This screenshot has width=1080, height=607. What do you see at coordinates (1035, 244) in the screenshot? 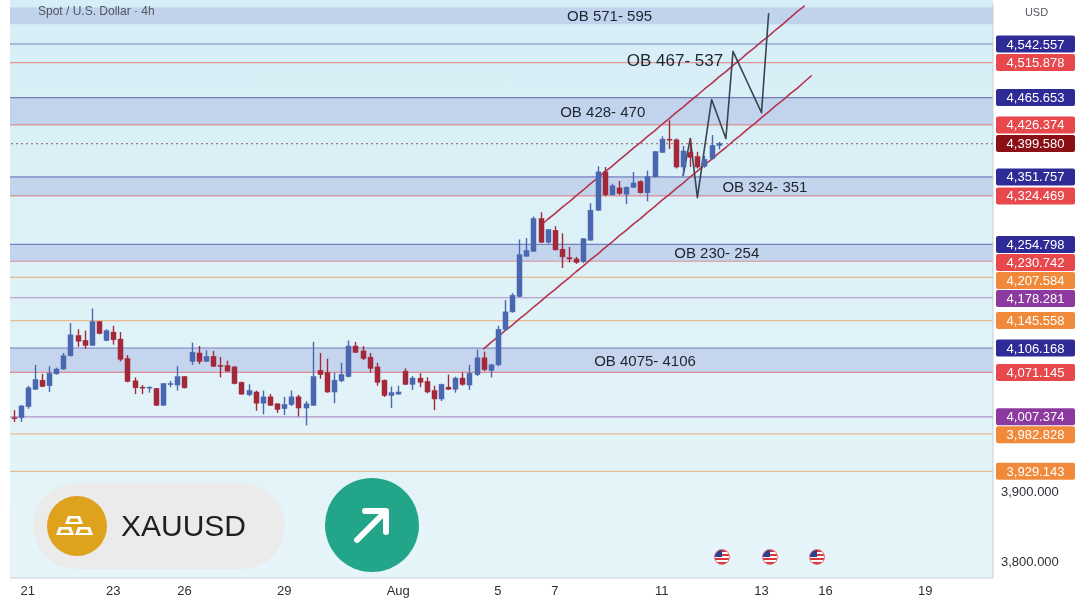
I see `ref-line-label: 4,254.798` at bounding box center [1035, 244].